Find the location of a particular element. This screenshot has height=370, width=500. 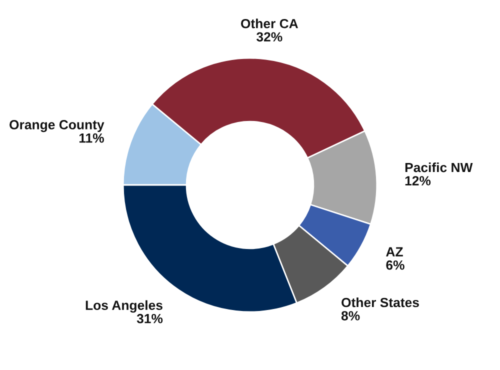

slice-label: Pacific NW is located at coordinates (439, 167).